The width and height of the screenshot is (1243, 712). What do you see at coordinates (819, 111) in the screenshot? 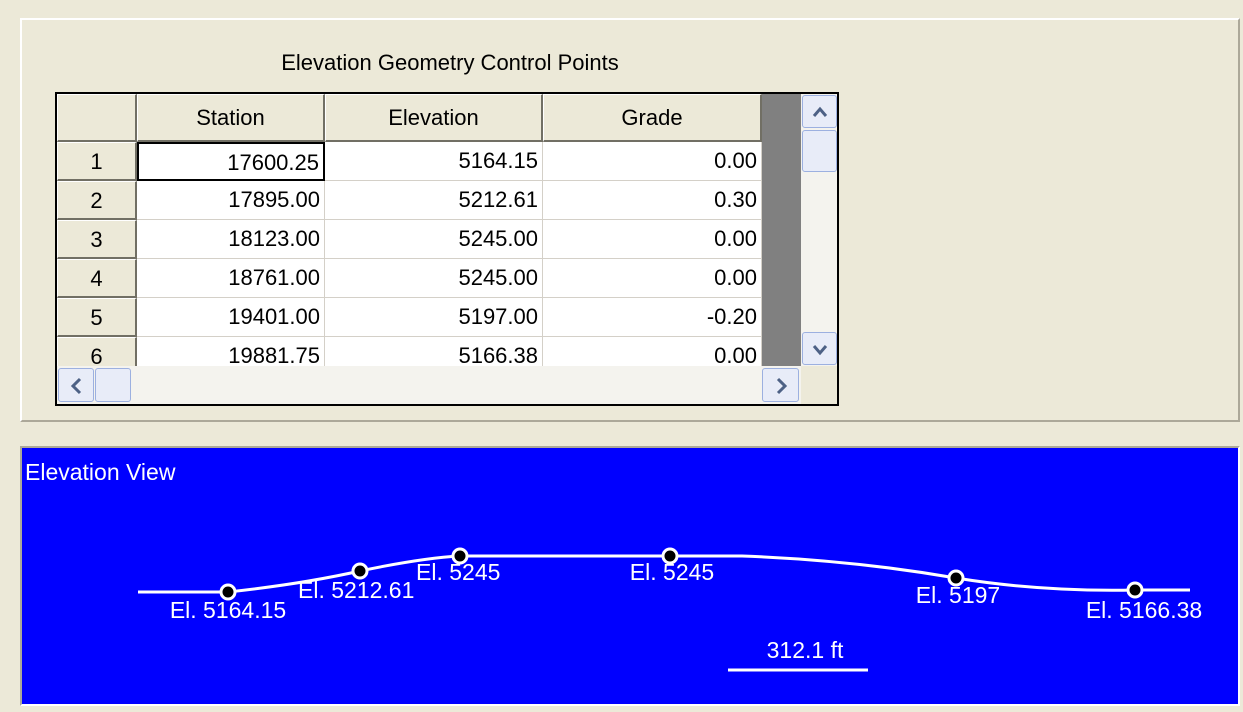
I see `scroll-up-button` at bounding box center [819, 111].